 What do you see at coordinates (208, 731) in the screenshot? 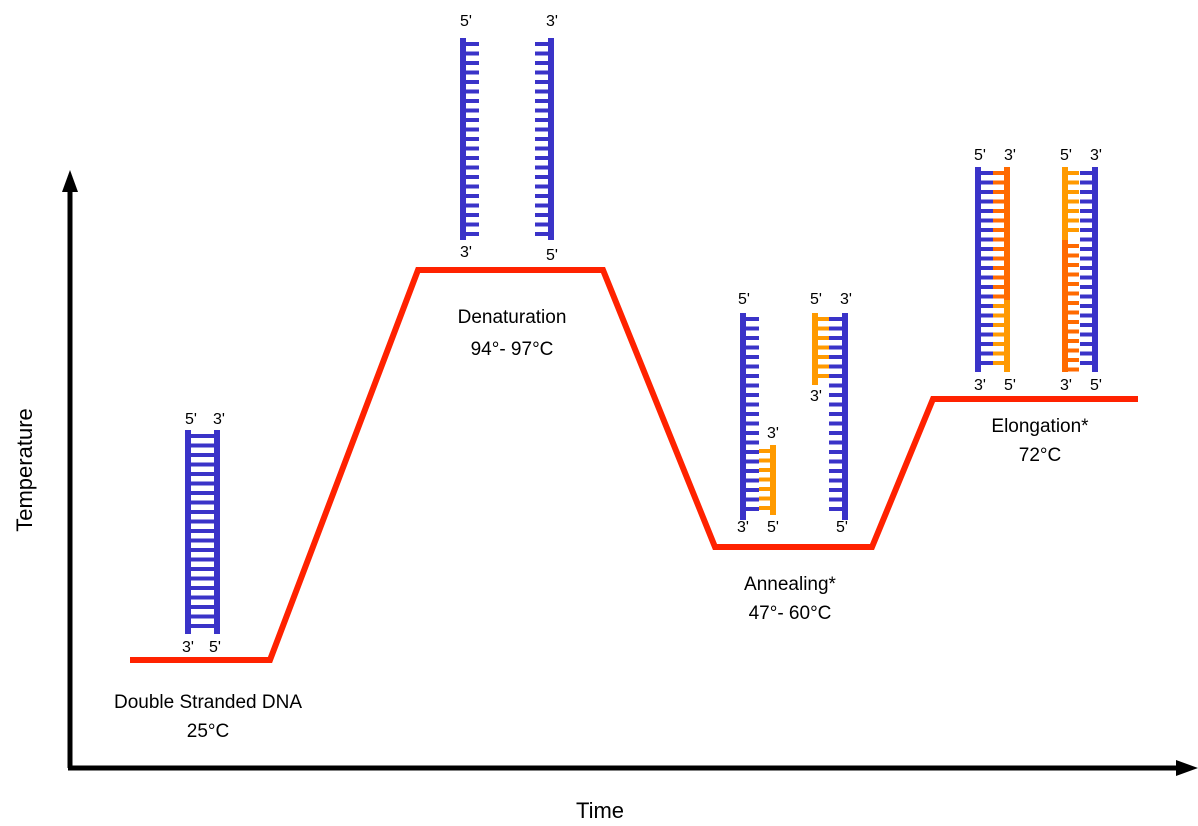
I see `stage-temperature: 25°C` at bounding box center [208, 731].